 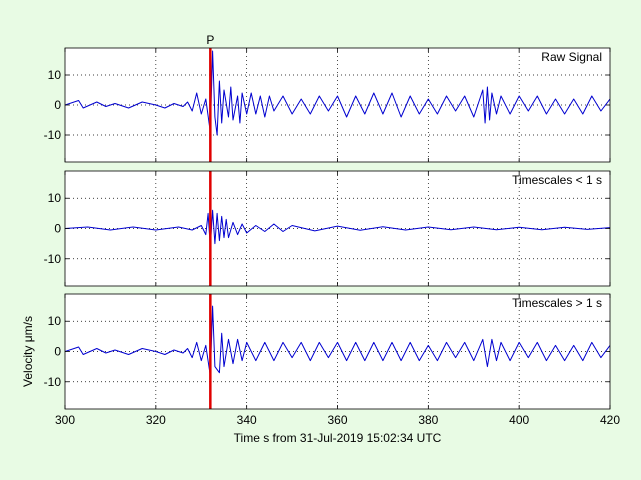 I want to click on panel-title: Timescales > 1 s, so click(x=557, y=303).